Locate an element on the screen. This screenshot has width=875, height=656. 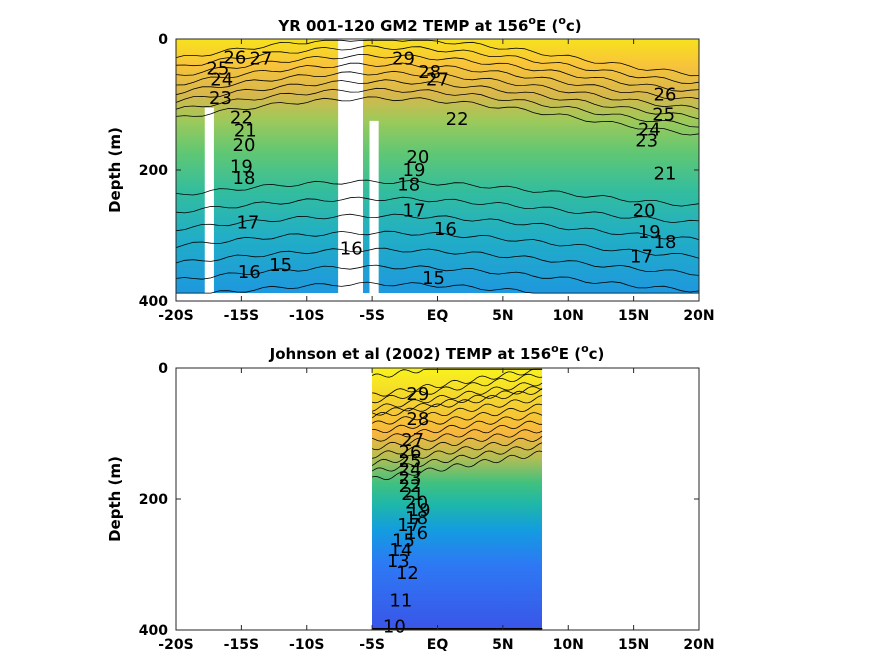
x-tick-label: -15S is located at coordinates (241, 316).